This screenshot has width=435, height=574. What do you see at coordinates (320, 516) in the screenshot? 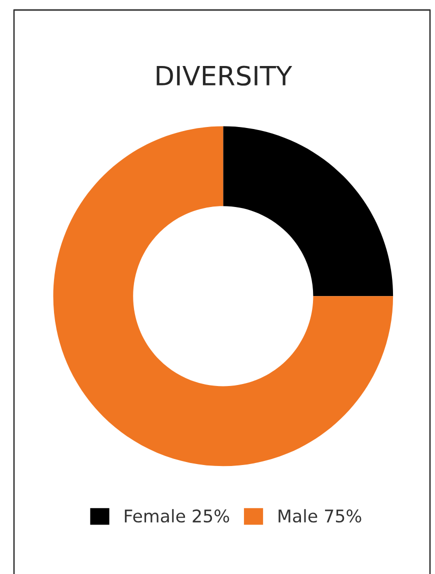
I see `legend-label: Male 75%` at bounding box center [320, 516].